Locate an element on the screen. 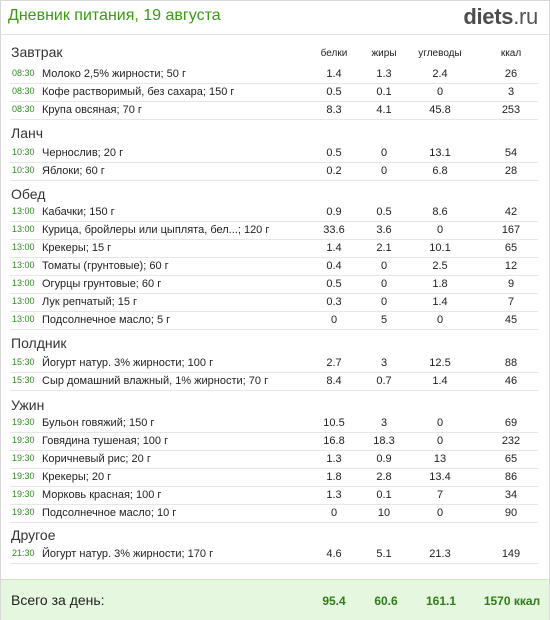 This screenshot has width=550, height=620. carbs-value: 7 is located at coordinates (440, 495).